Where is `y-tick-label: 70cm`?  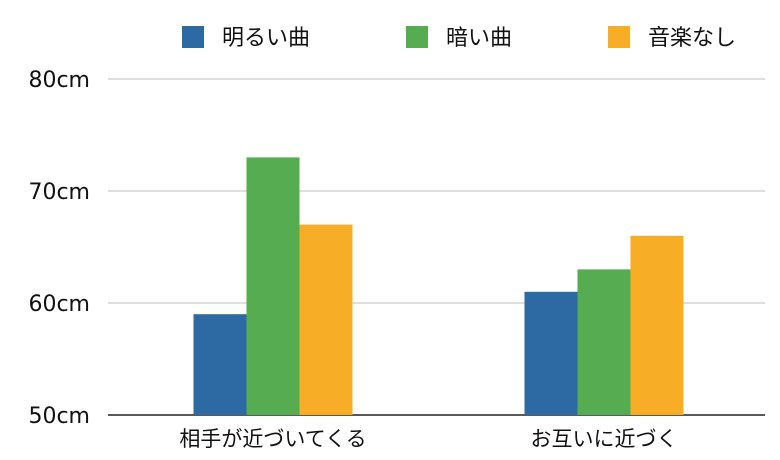
y-tick-label: 70cm is located at coordinates (59, 192).